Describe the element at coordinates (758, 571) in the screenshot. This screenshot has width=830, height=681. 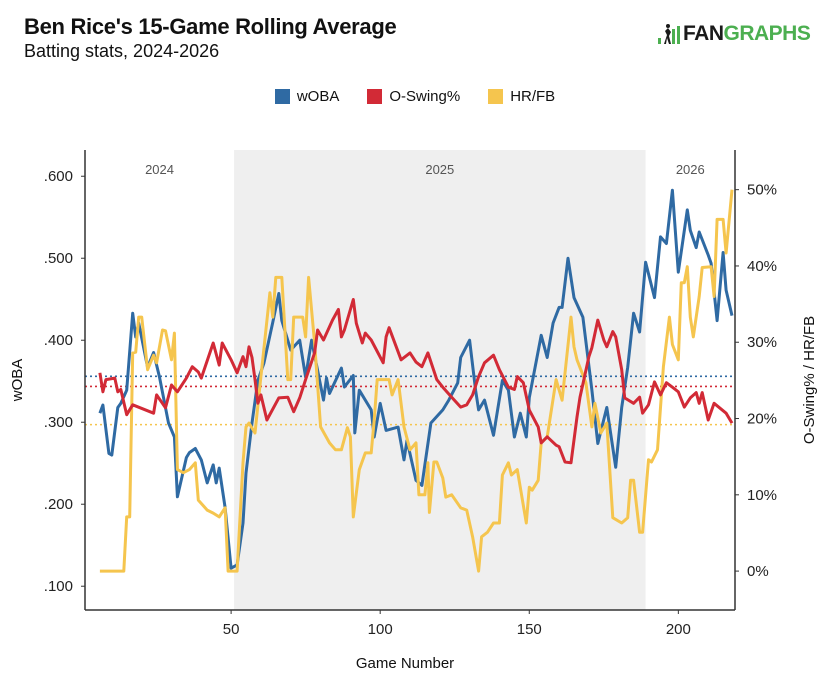
I see `y2-tick-label: 0%` at that location.